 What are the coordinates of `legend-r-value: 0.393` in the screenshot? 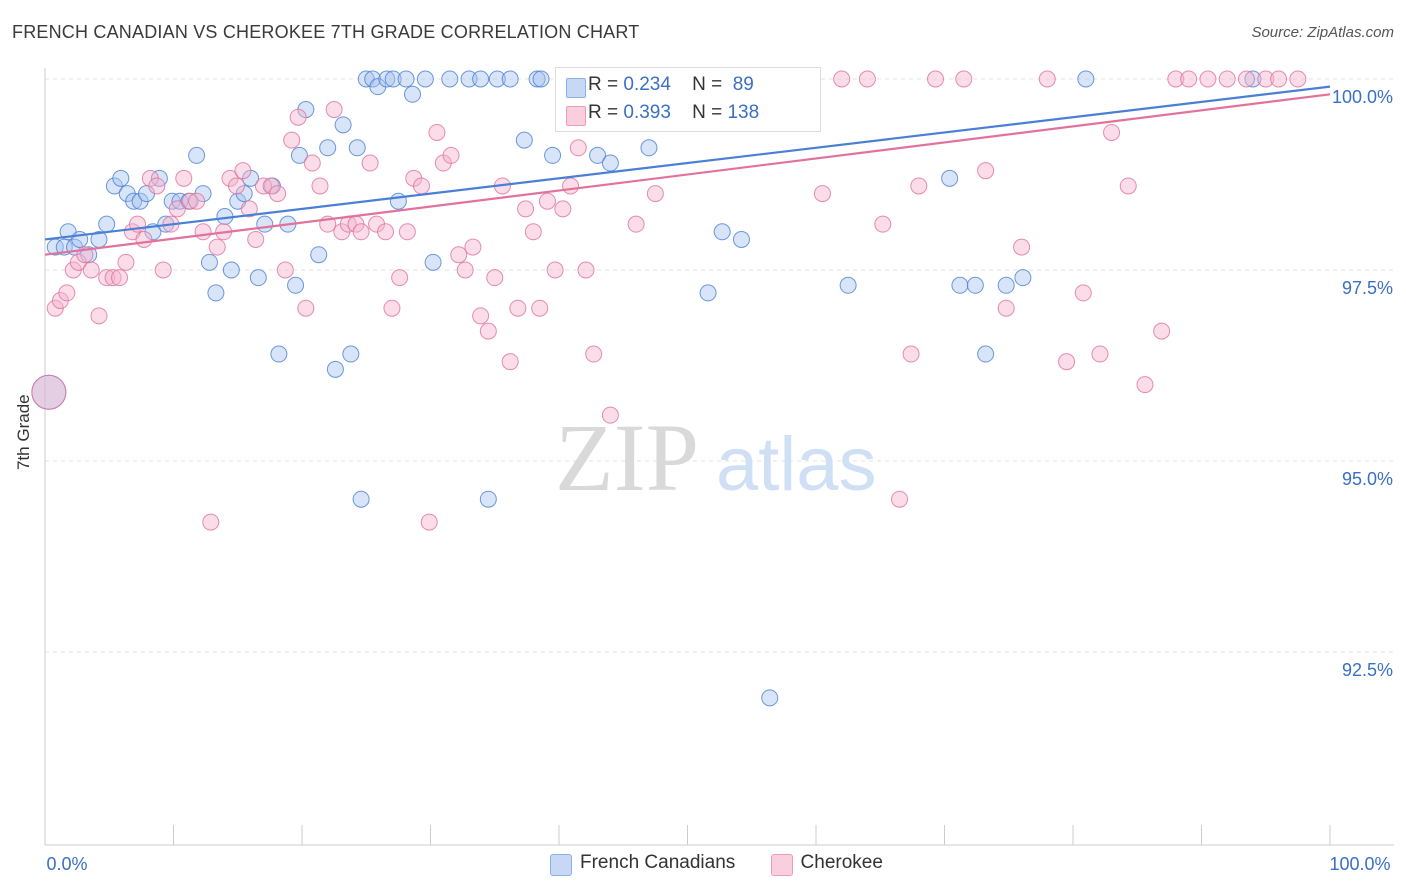 It's located at (647, 112).